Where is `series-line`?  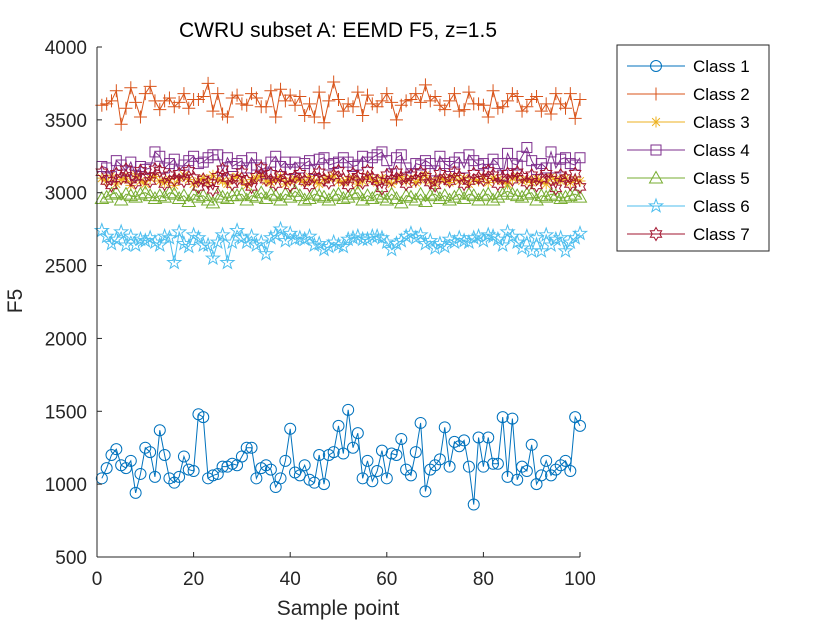
series-line is located at coordinates (341, 102).